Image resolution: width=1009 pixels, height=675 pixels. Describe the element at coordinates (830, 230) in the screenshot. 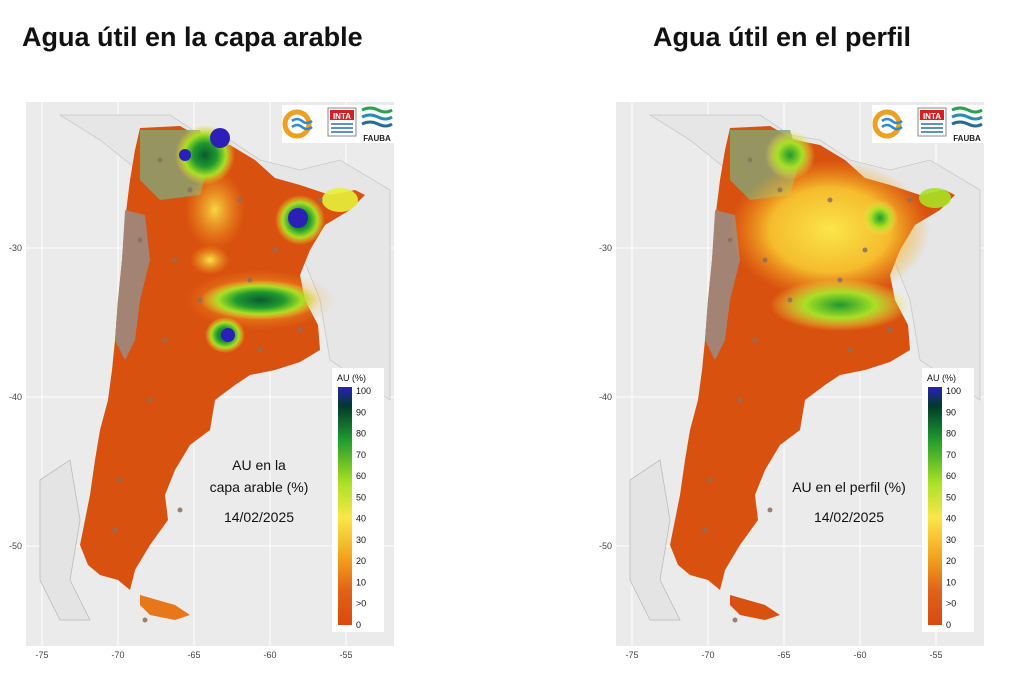

I see `yellow-moist-zone` at that location.